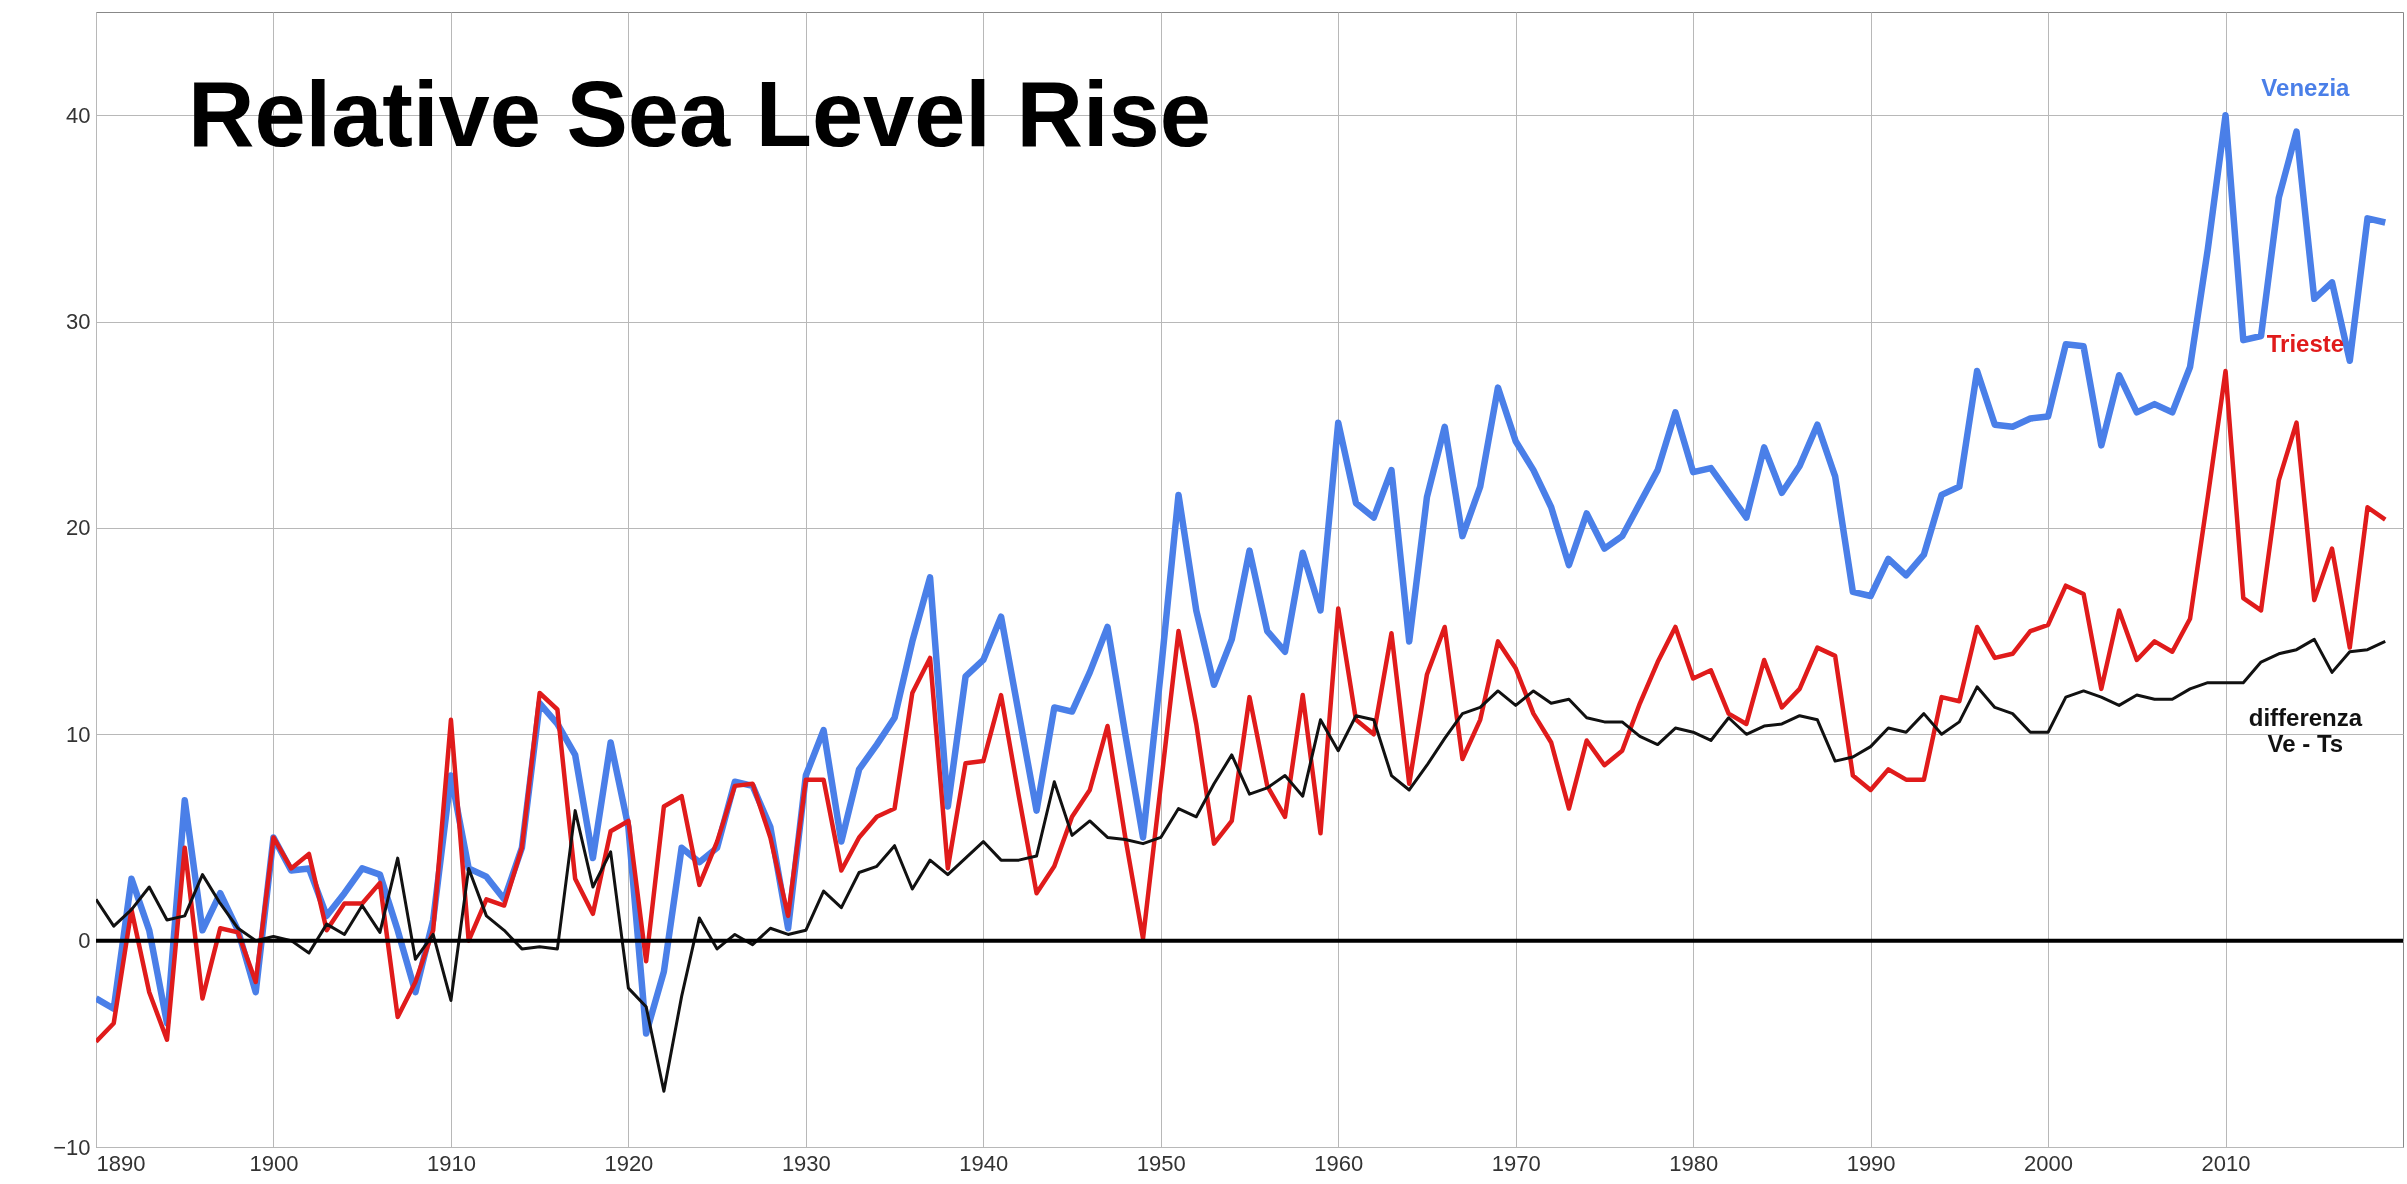  What do you see at coordinates (78, 322) in the screenshot?
I see `y-tick-label: 30` at bounding box center [78, 322].